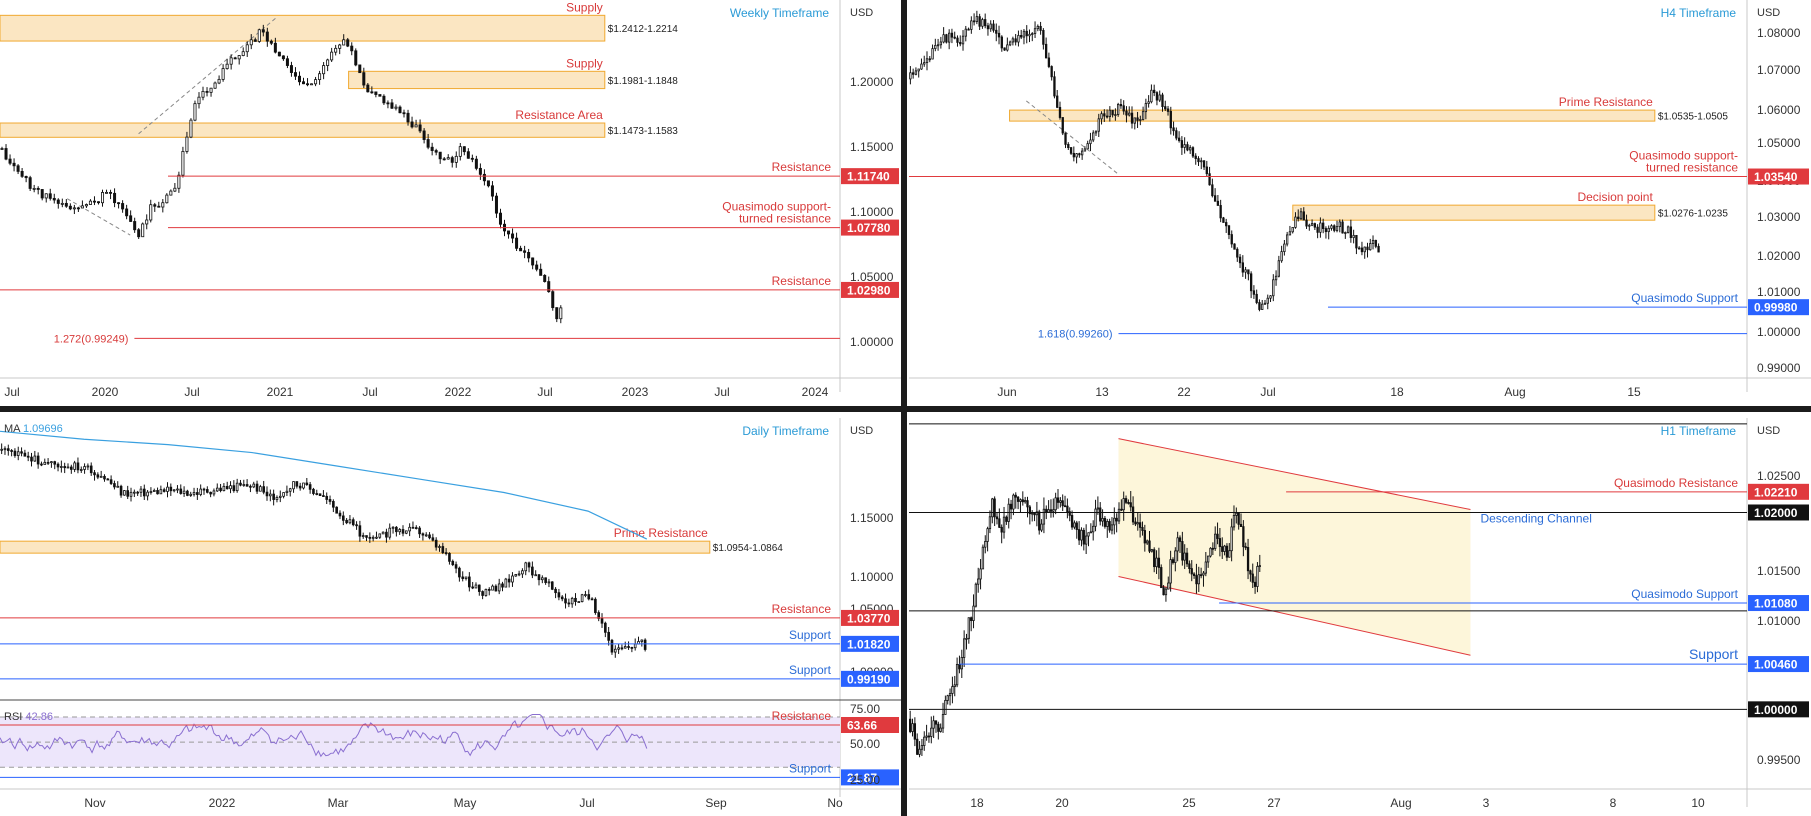 The image size is (1811, 816). I want to click on h4-x-tick-label: Aug, so click(1514, 392).